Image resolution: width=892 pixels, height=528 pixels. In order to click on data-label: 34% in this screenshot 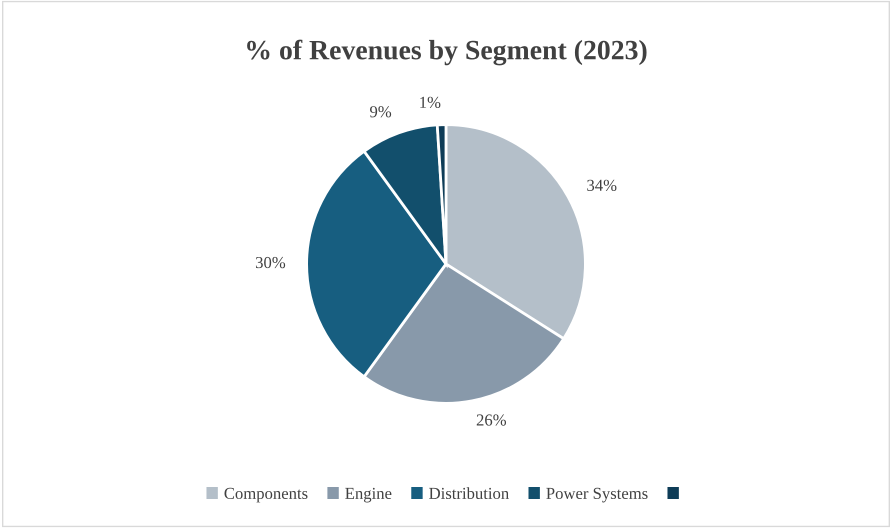, I will do `click(601, 185)`.